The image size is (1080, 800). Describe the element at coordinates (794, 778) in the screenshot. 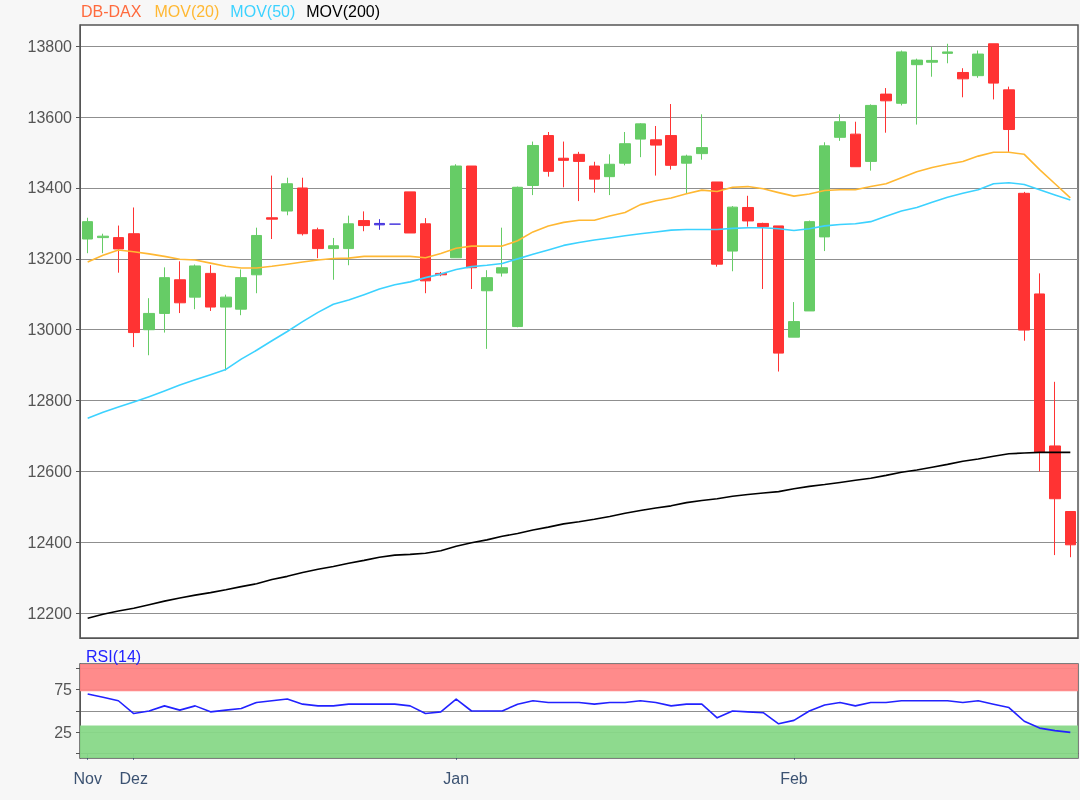

I see `x-tick-label: Feb` at that location.